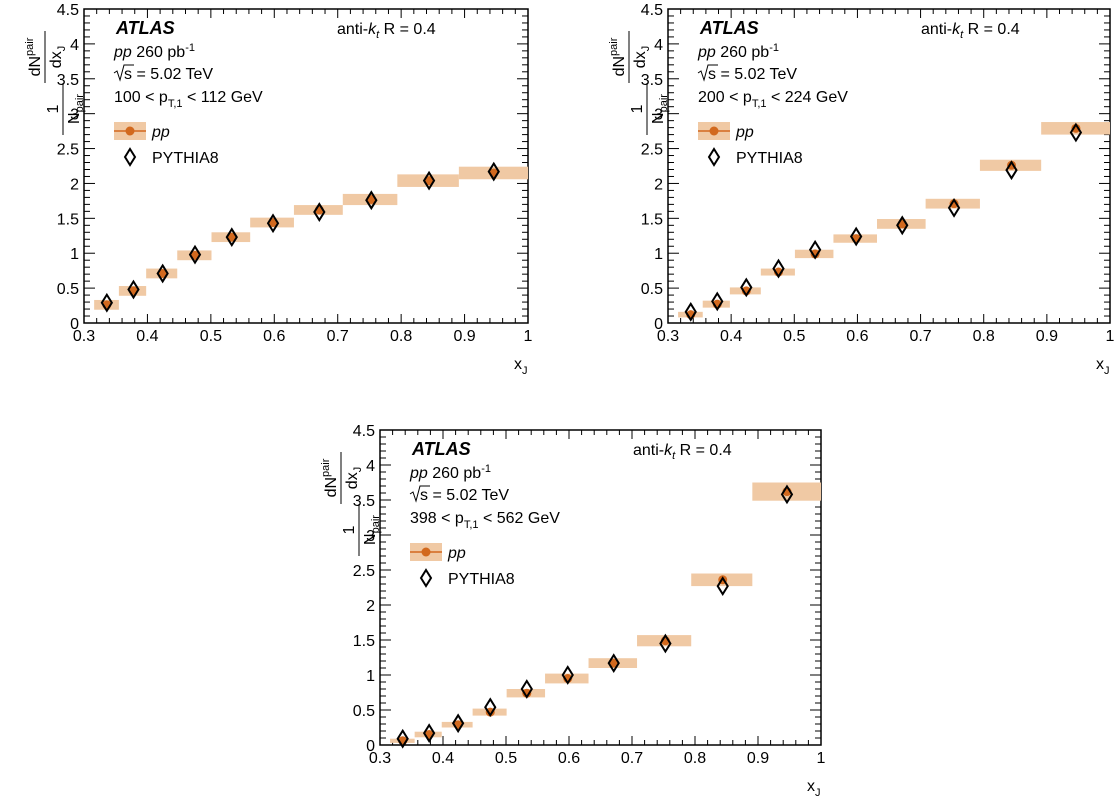  I want to click on legend-marker-pythia, so click(426, 578).